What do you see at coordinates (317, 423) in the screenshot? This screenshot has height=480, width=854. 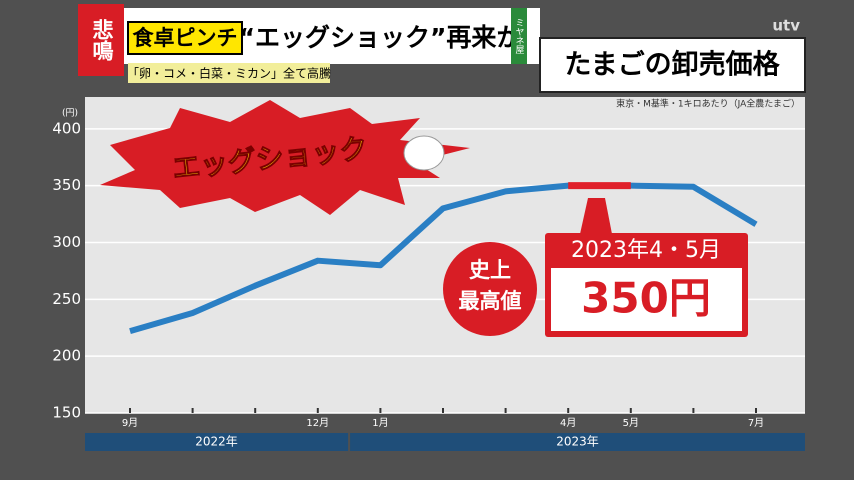 I see `x-tick-label: 12月` at bounding box center [317, 423].